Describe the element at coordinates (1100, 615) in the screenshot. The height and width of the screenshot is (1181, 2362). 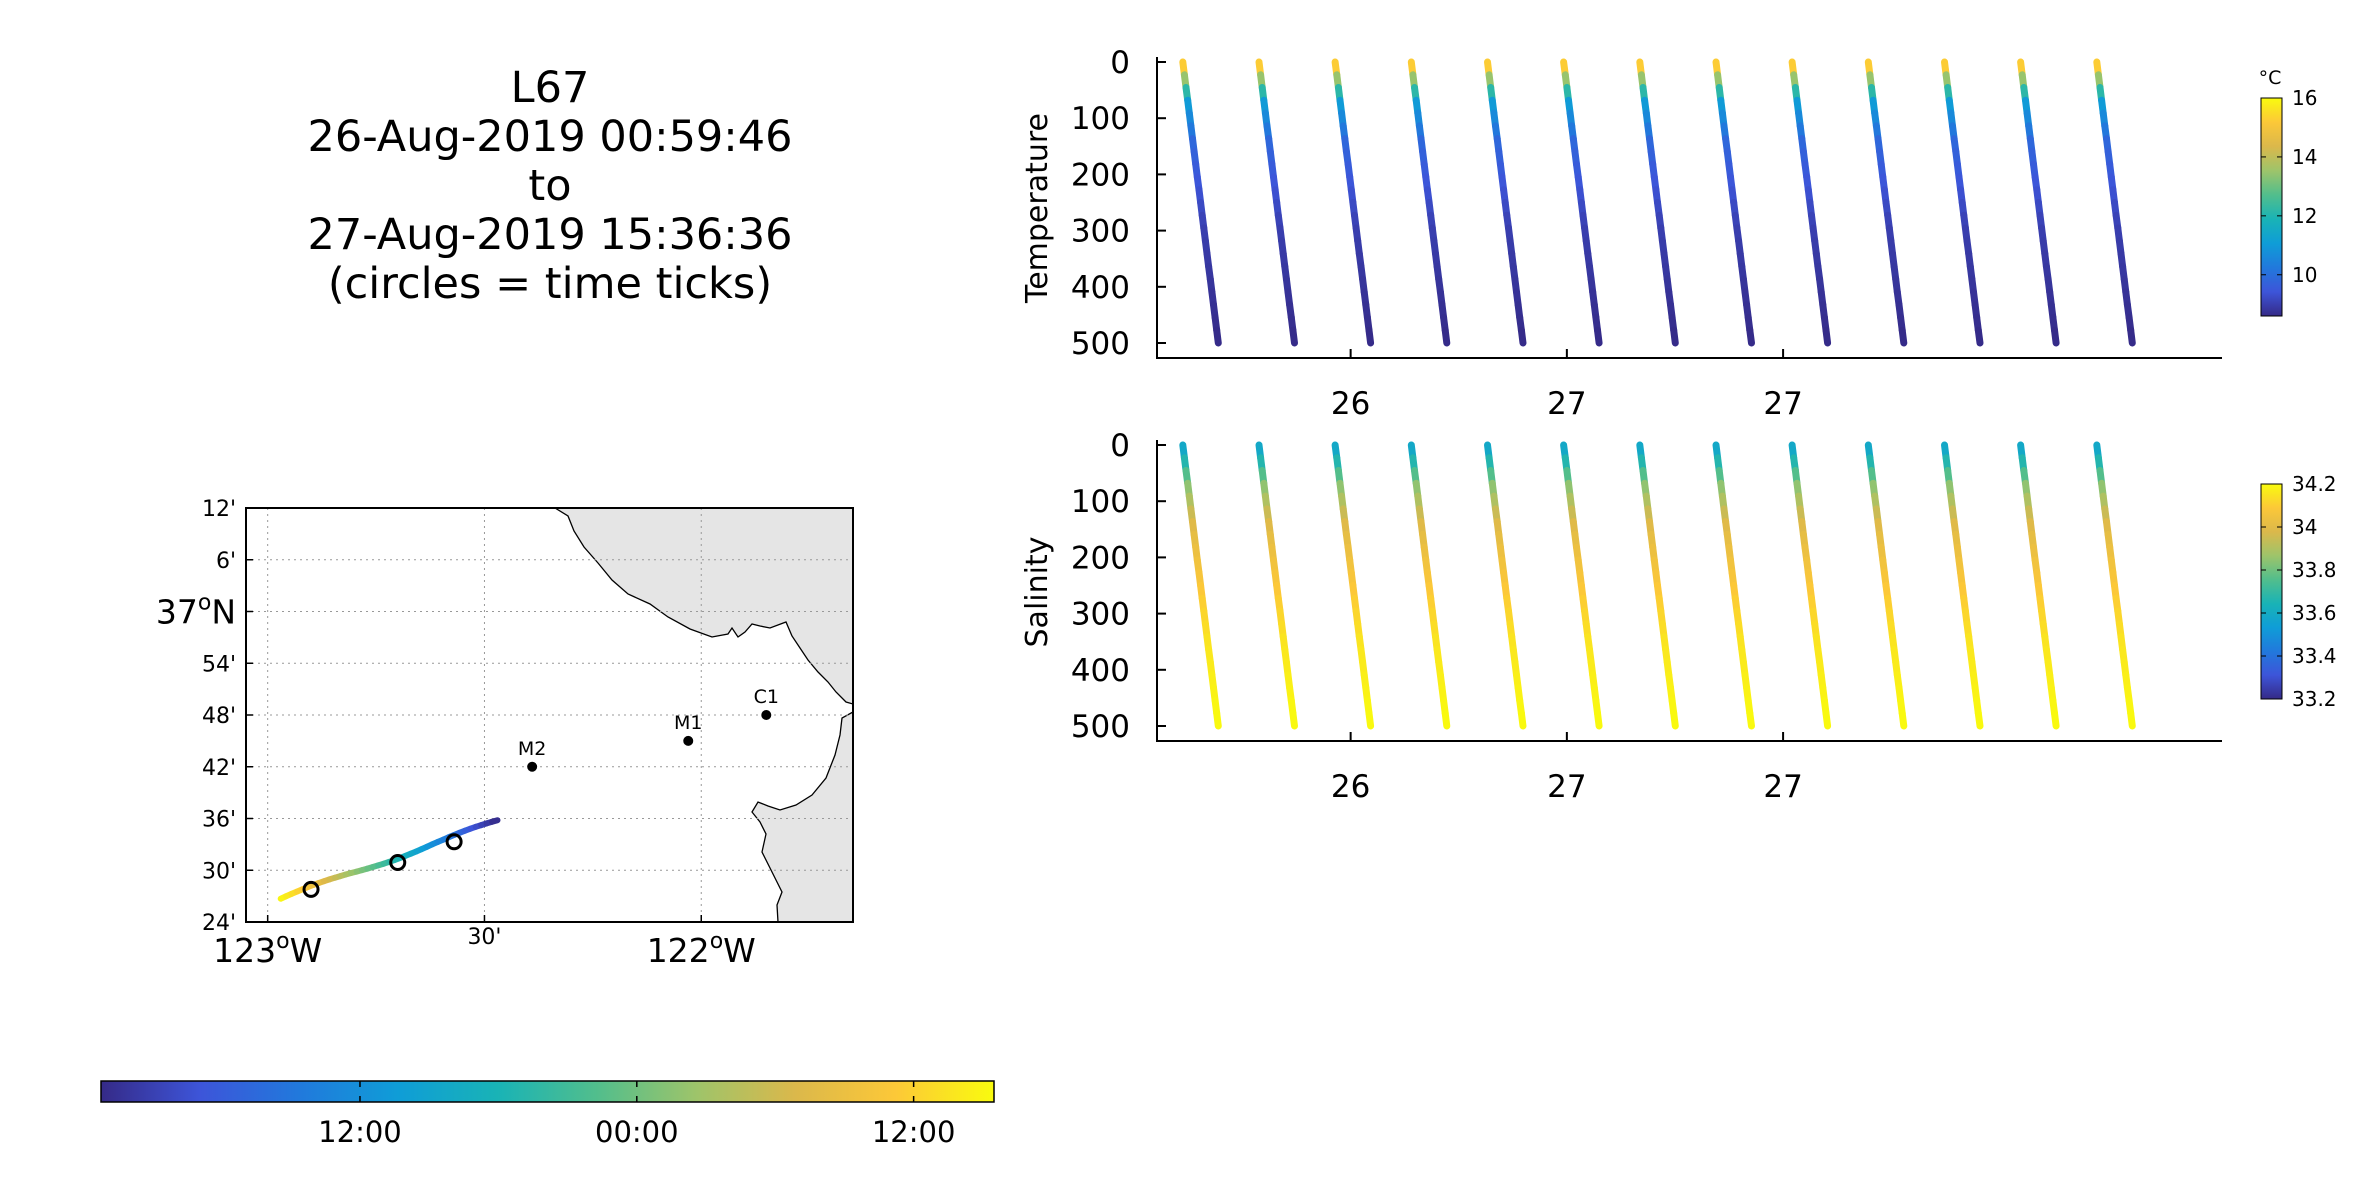
I see `y-tick-label: 300` at that location.